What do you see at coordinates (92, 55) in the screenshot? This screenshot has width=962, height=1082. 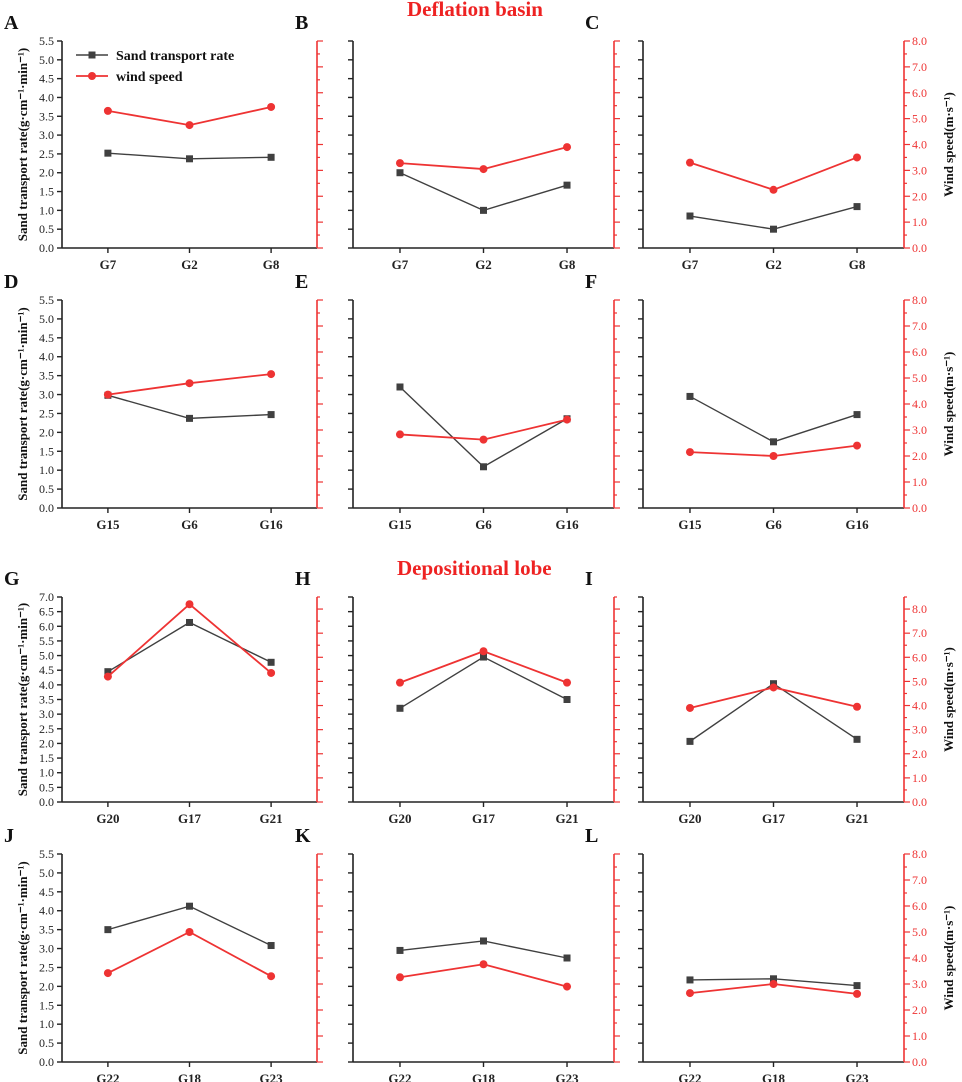 I see `legend-sand-marker` at bounding box center [92, 55].